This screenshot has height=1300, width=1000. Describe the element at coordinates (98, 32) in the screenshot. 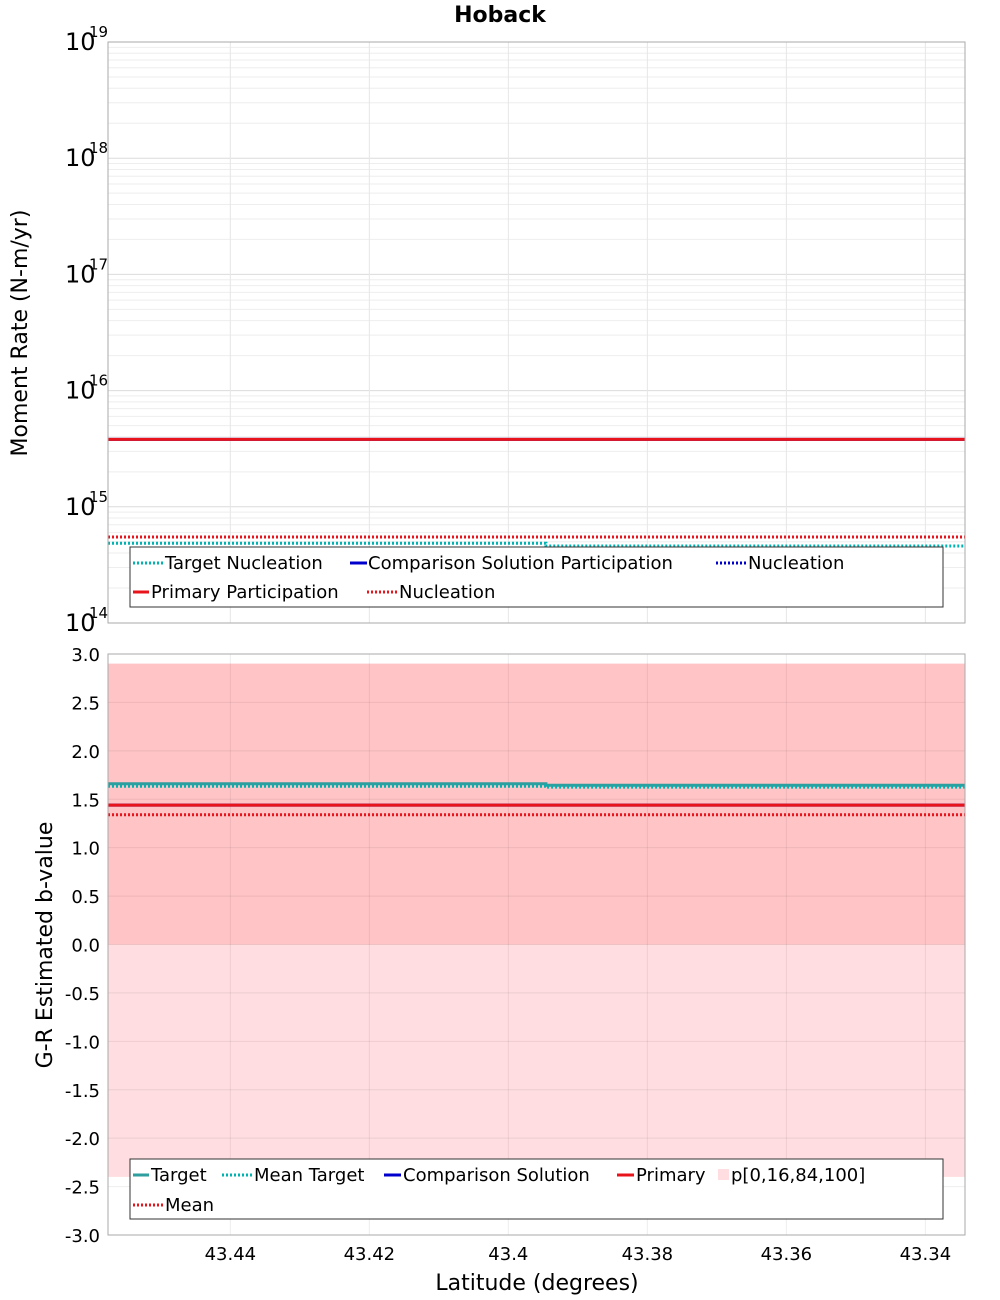

I see `top-y-tick-exponent: 19` at that location.